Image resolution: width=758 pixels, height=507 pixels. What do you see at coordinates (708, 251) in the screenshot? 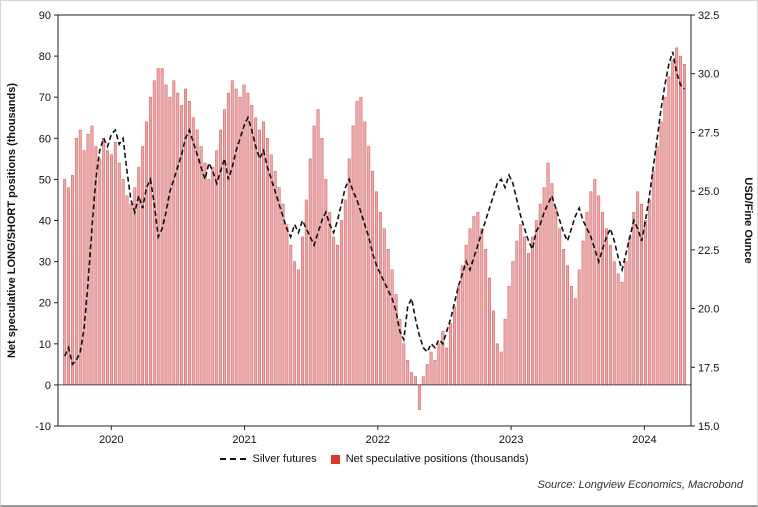
I see `svg-text: 22.5` at bounding box center [708, 251].